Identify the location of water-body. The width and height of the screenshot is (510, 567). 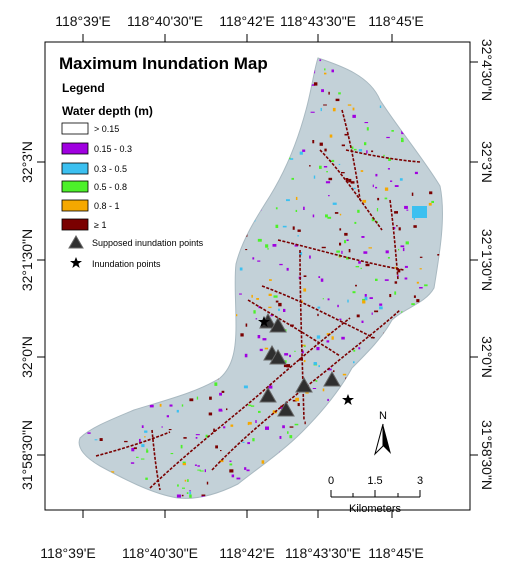
(419, 212).